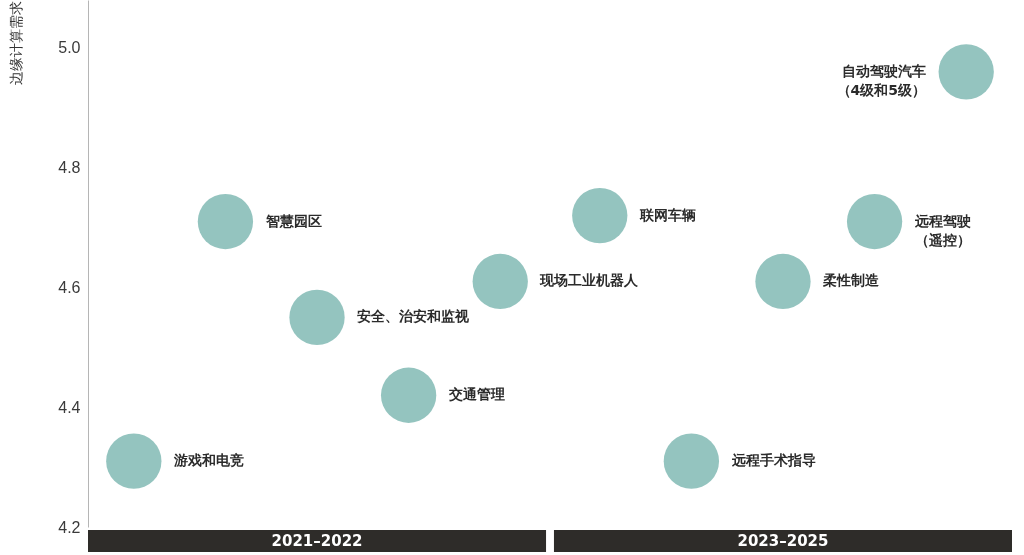  I want to click on y-axis-title: 边缘计算需求, so click(16, 42).